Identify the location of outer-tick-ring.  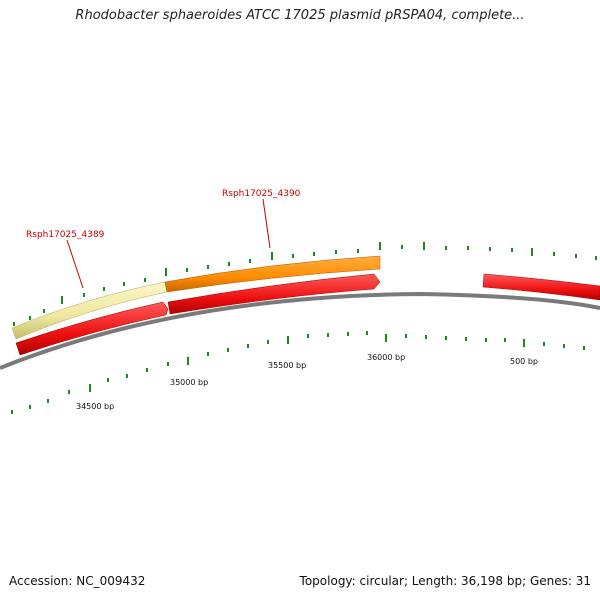
(305, 284).